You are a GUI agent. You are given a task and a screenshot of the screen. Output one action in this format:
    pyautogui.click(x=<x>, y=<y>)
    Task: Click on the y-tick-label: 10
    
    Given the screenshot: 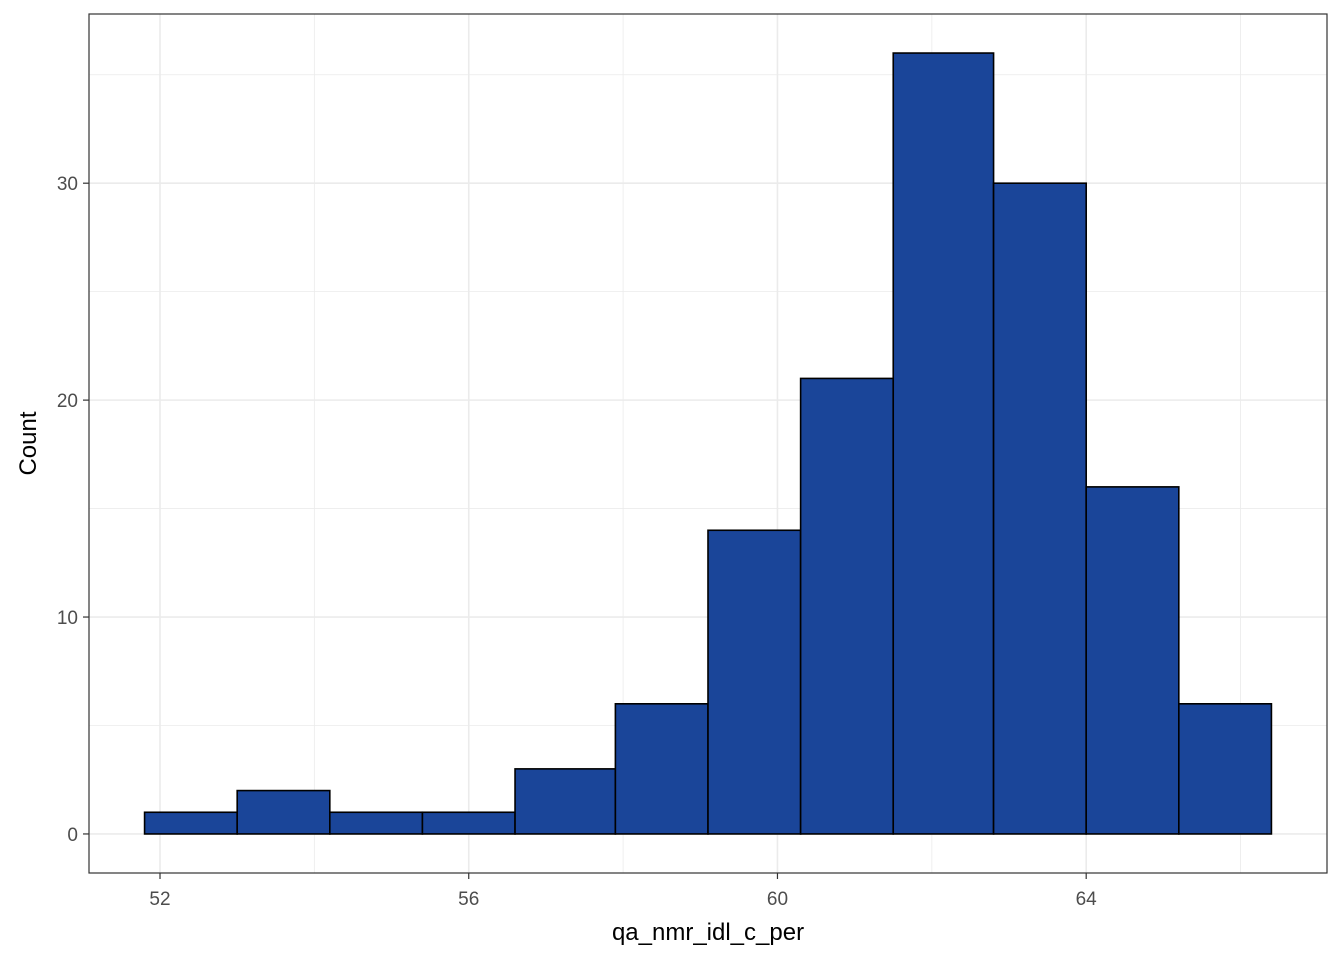 What is the action you would take?
    pyautogui.click(x=67, y=618)
    